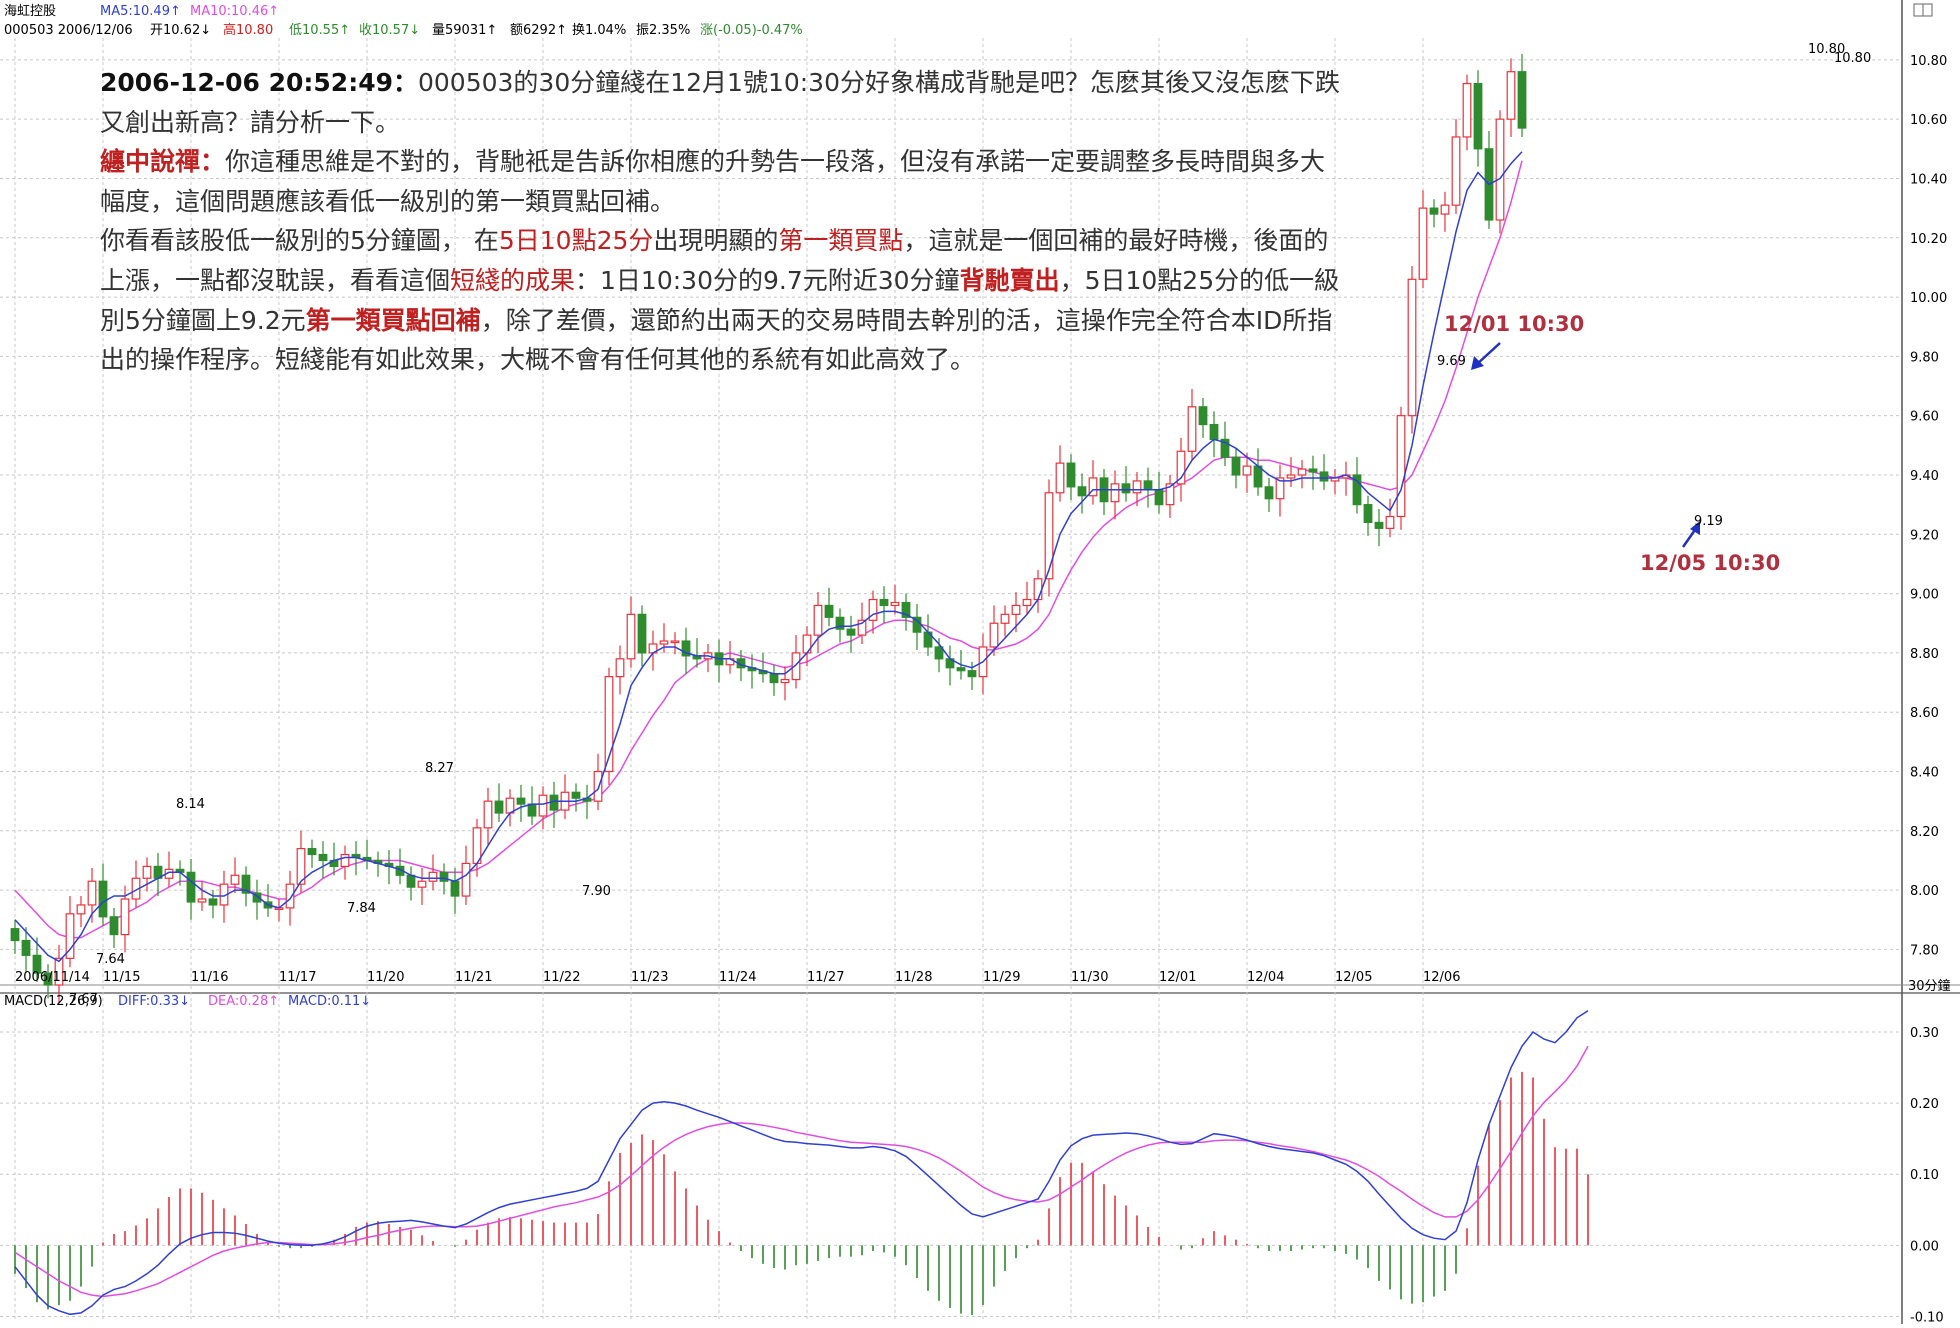  I want to click on arrow-1205-icon, so click(1690, 534).